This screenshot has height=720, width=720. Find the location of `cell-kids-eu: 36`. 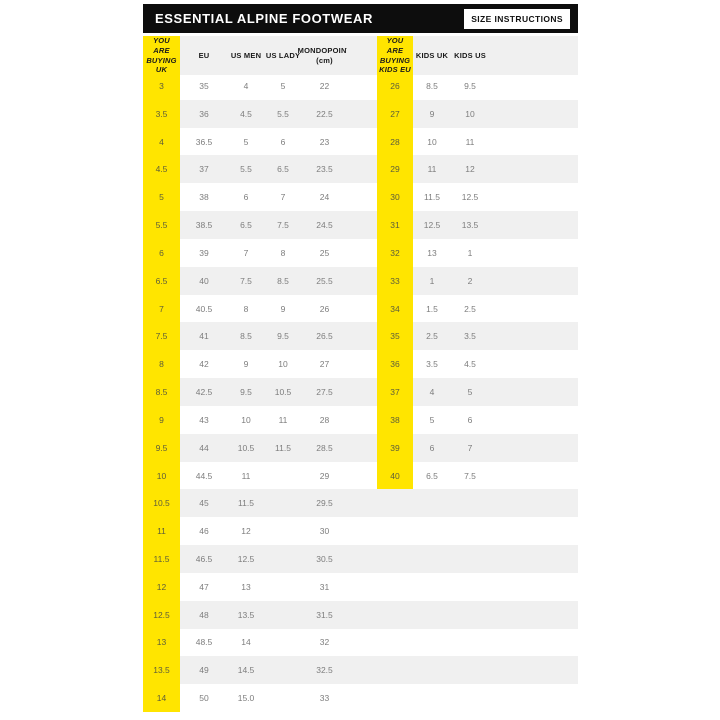

cell-kids-eu: 36 is located at coordinates (395, 364).